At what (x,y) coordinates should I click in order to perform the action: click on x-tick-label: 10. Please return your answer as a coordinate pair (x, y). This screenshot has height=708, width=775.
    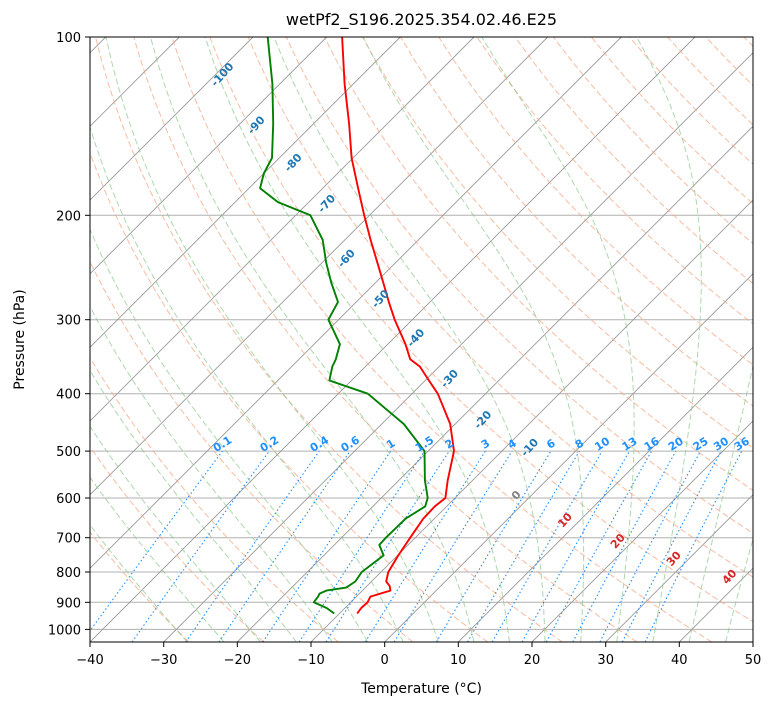
    Looking at the image, I should click on (458, 660).